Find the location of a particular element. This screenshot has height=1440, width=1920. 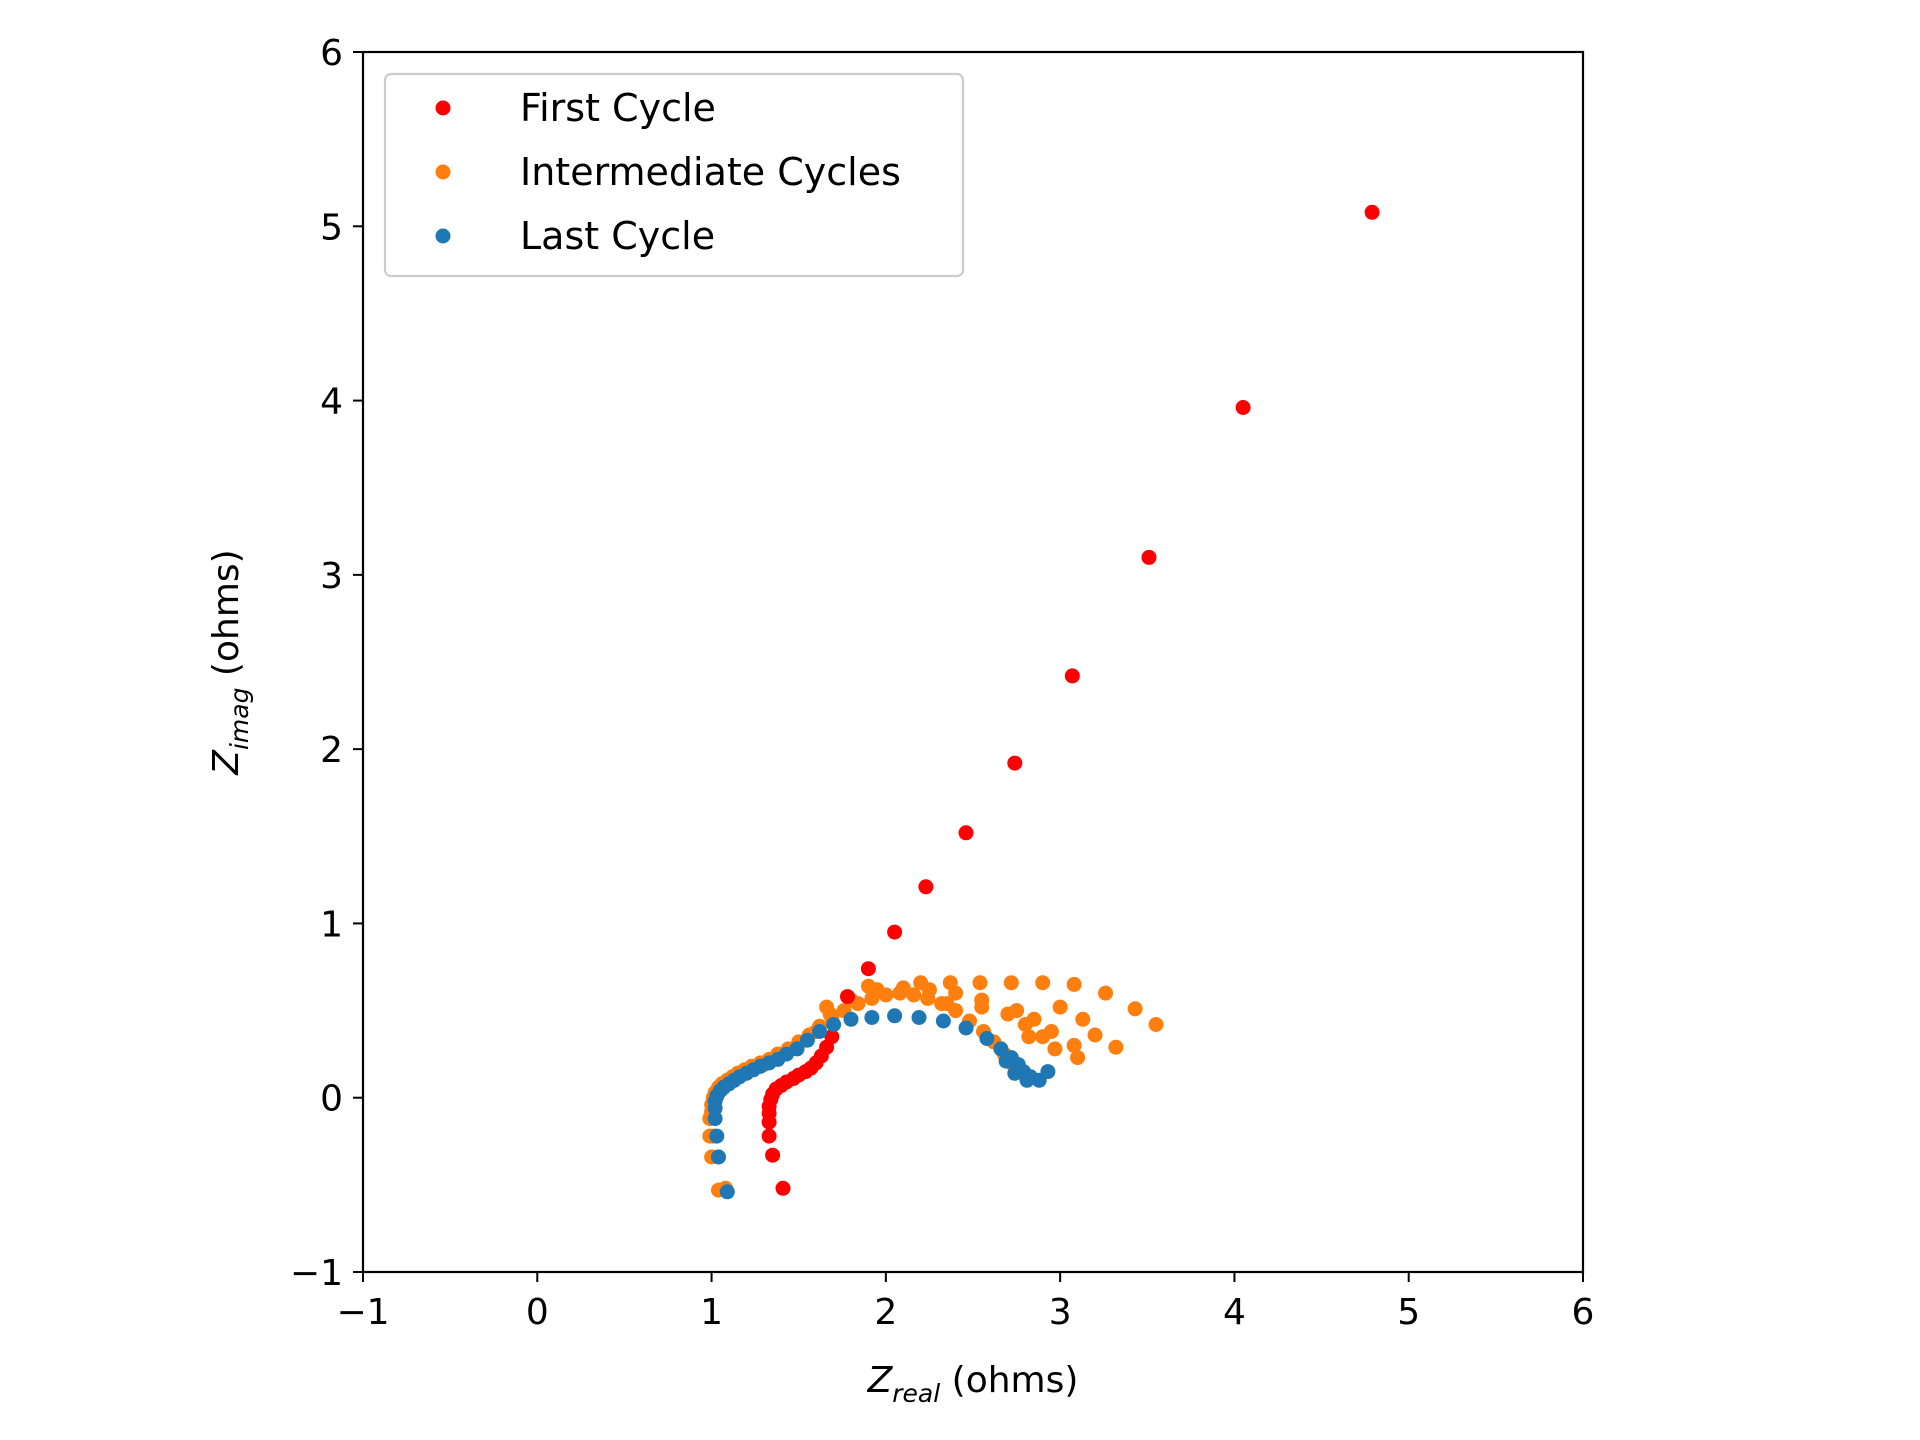

legend-entry: Last Cycle is located at coordinates (575, 236).